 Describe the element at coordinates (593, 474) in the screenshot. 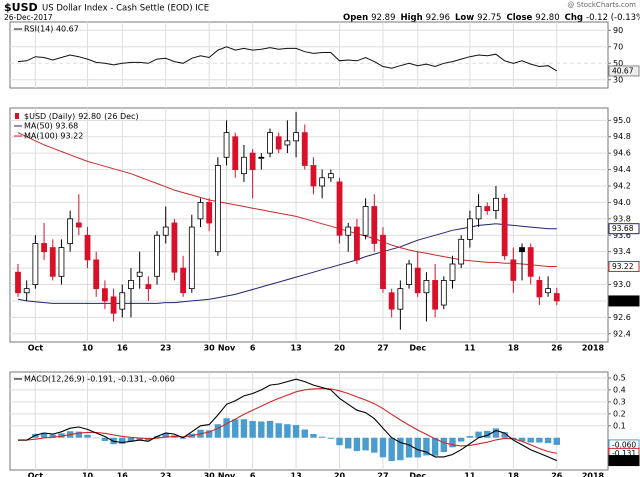

I see `x-end-label: 2018` at that location.